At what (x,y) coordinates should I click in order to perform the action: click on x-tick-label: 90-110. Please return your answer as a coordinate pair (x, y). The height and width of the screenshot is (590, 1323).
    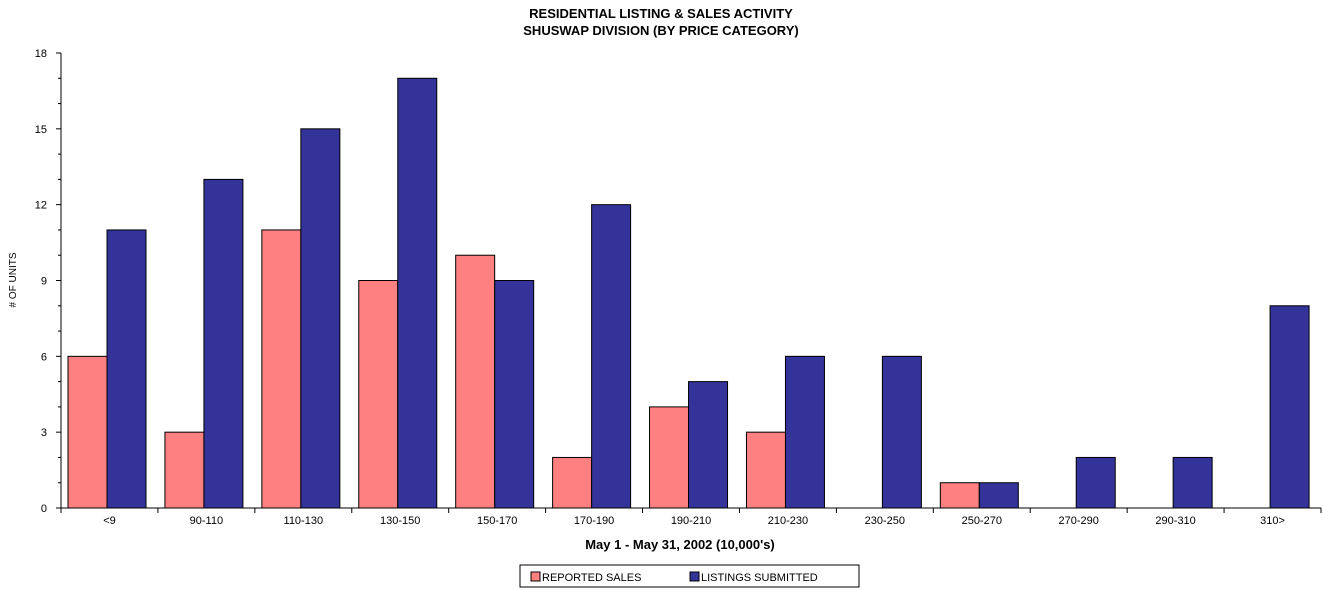
    Looking at the image, I should click on (206, 521).